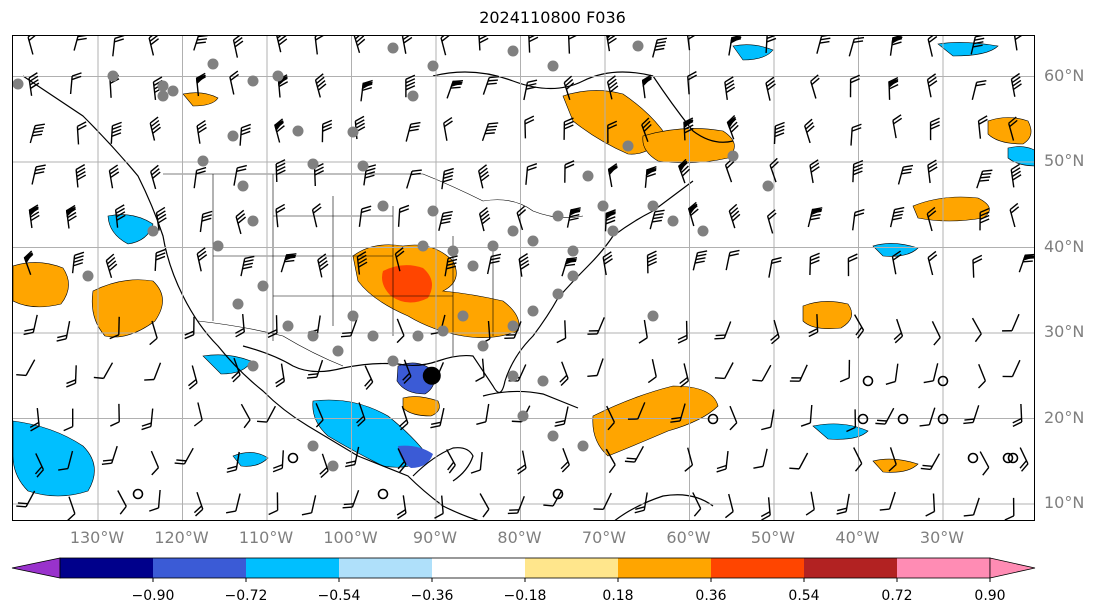 The image size is (1105, 615). I want to click on south-america-north, so click(664, 507).